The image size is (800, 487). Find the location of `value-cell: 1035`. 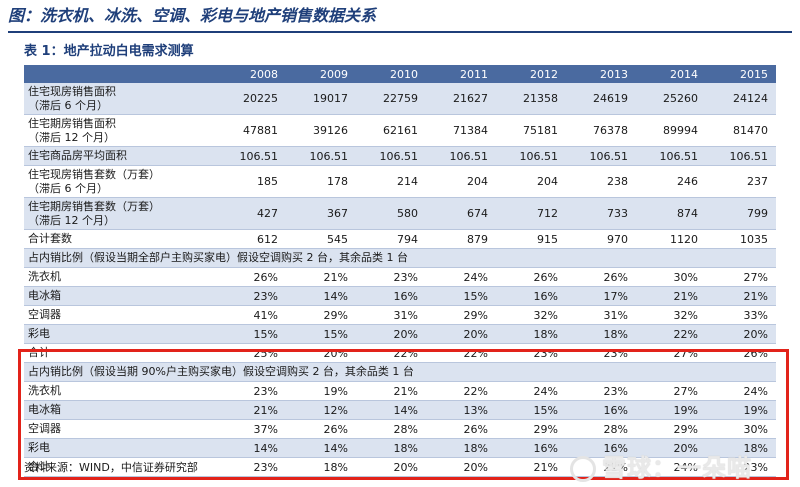

value-cell: 1035 is located at coordinates (741, 239).